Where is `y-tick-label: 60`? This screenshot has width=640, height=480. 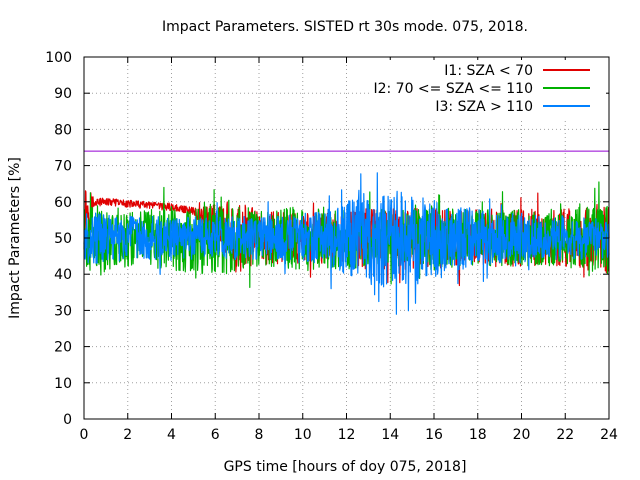 y-tick-label: 60 is located at coordinates (63, 203).